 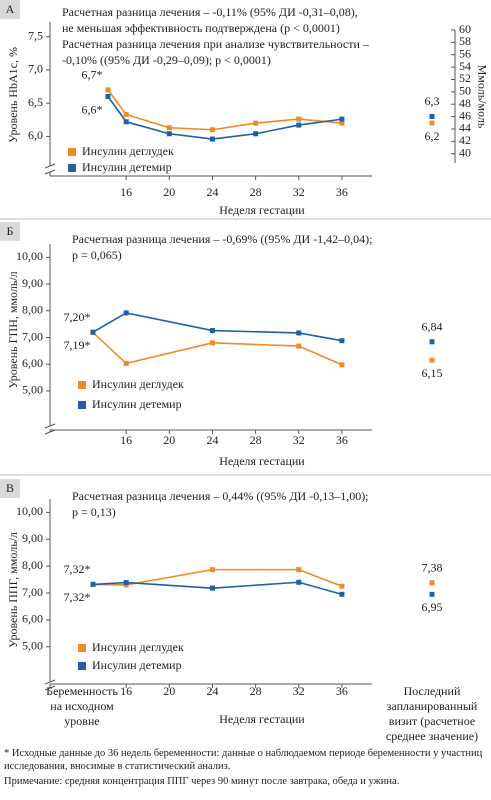 What do you see at coordinates (342, 691) in the screenshot?
I see `x-tick-label: 36` at bounding box center [342, 691].